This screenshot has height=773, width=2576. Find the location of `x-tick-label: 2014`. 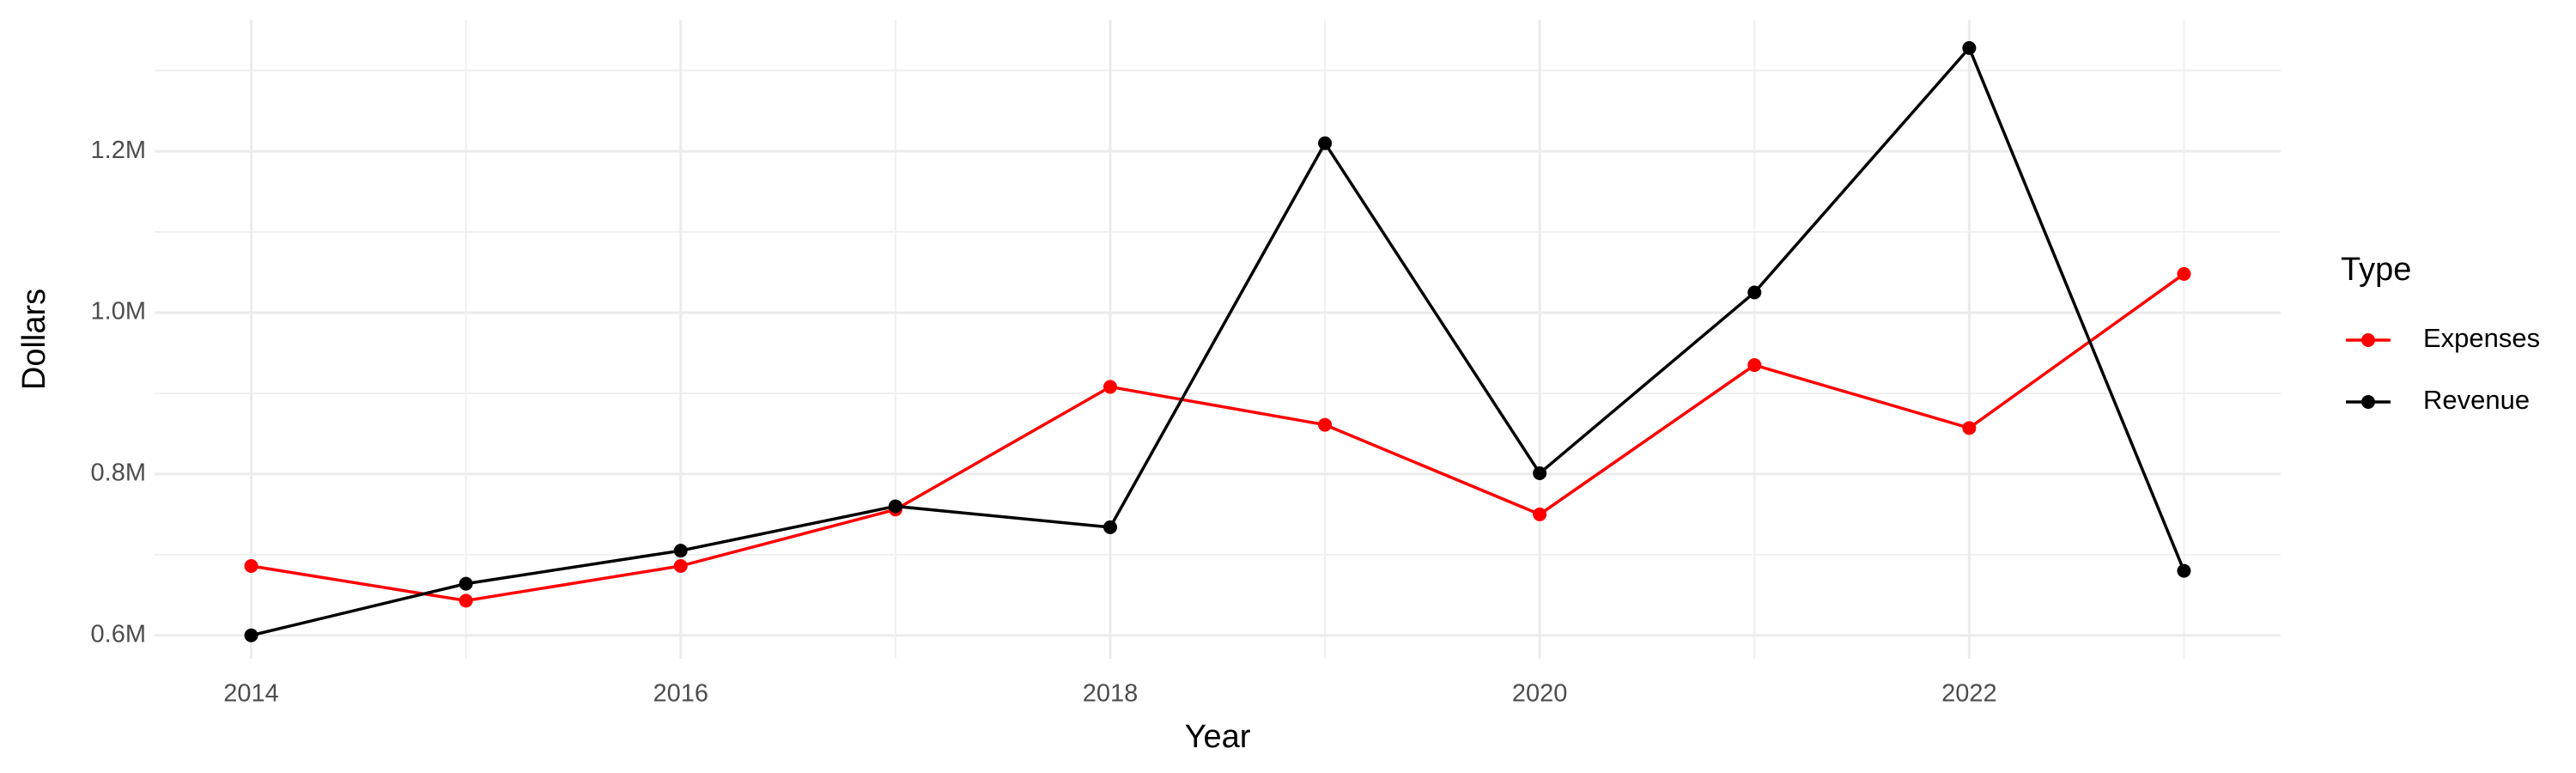

x-tick-label: 2014 is located at coordinates (251, 694).